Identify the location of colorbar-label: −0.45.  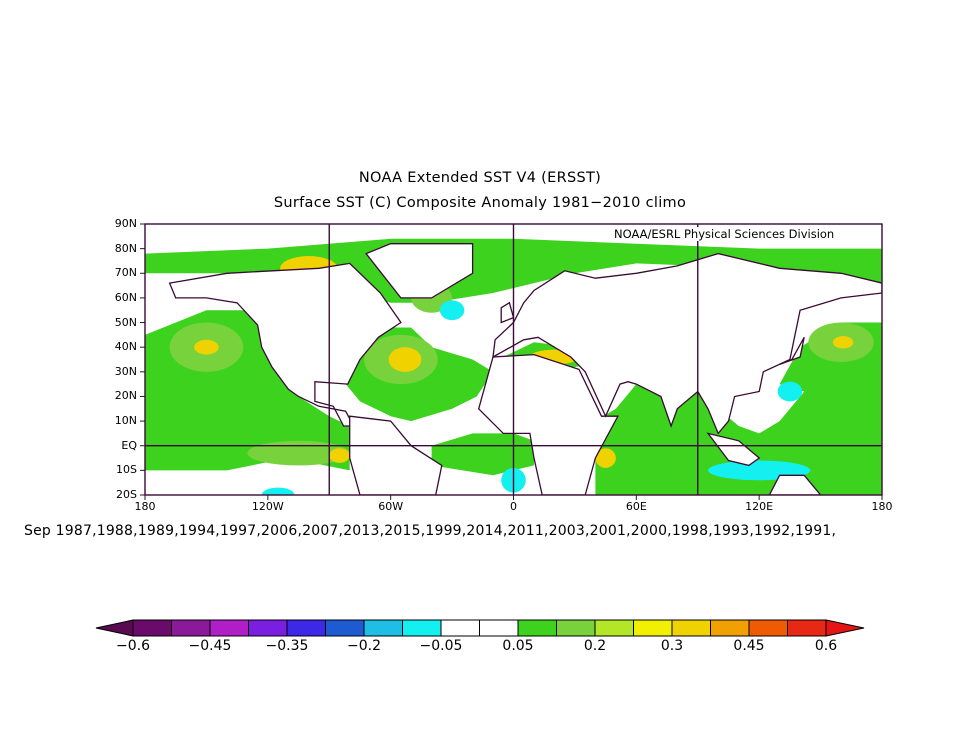
(210, 646).